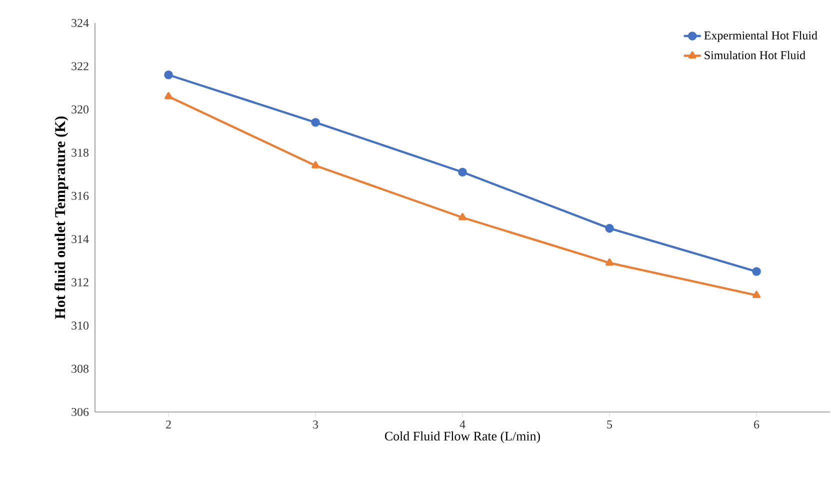 The width and height of the screenshot is (831, 480). What do you see at coordinates (80, 239) in the screenshot?
I see `y-tick-label: 314` at bounding box center [80, 239].